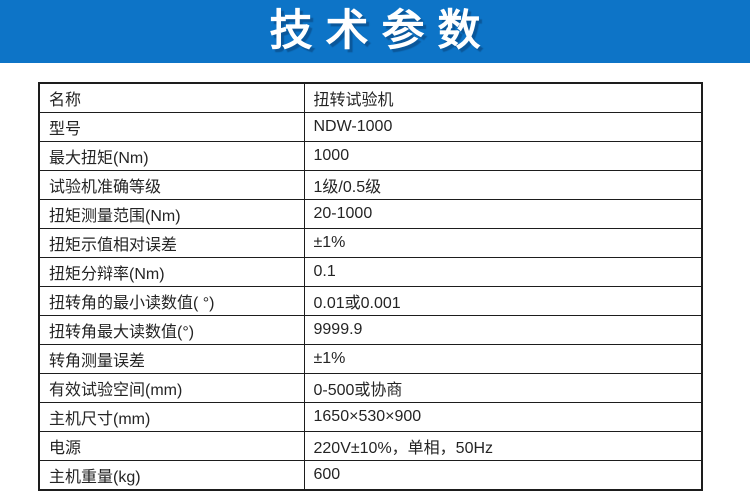 Image resolution: width=750 pixels, height=500 pixels. Describe the element at coordinates (171, 127) in the screenshot. I see `param-label: 型号` at that location.